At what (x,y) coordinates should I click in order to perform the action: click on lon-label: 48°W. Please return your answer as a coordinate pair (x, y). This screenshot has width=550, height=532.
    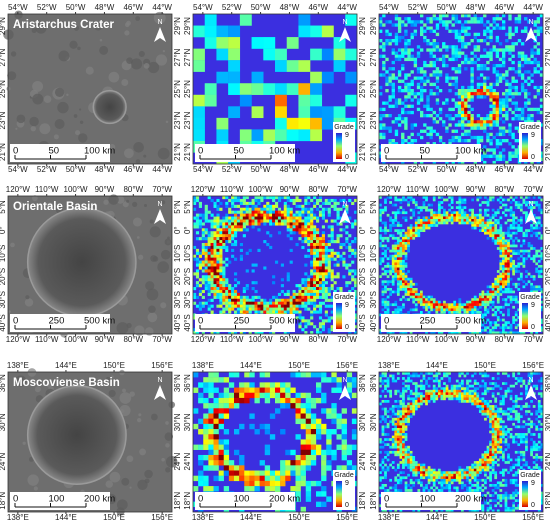
    Looking at the image, I should click on (476, 7).